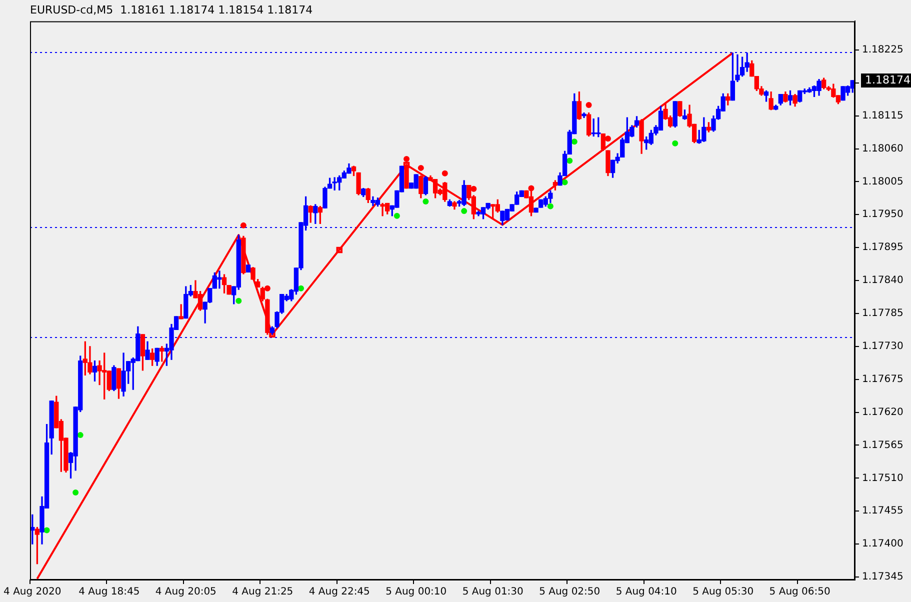 The width and height of the screenshot is (911, 602). Describe the element at coordinates (723, 592) in the screenshot. I see `x-tick-label: 5 Aug 05:30` at that location.